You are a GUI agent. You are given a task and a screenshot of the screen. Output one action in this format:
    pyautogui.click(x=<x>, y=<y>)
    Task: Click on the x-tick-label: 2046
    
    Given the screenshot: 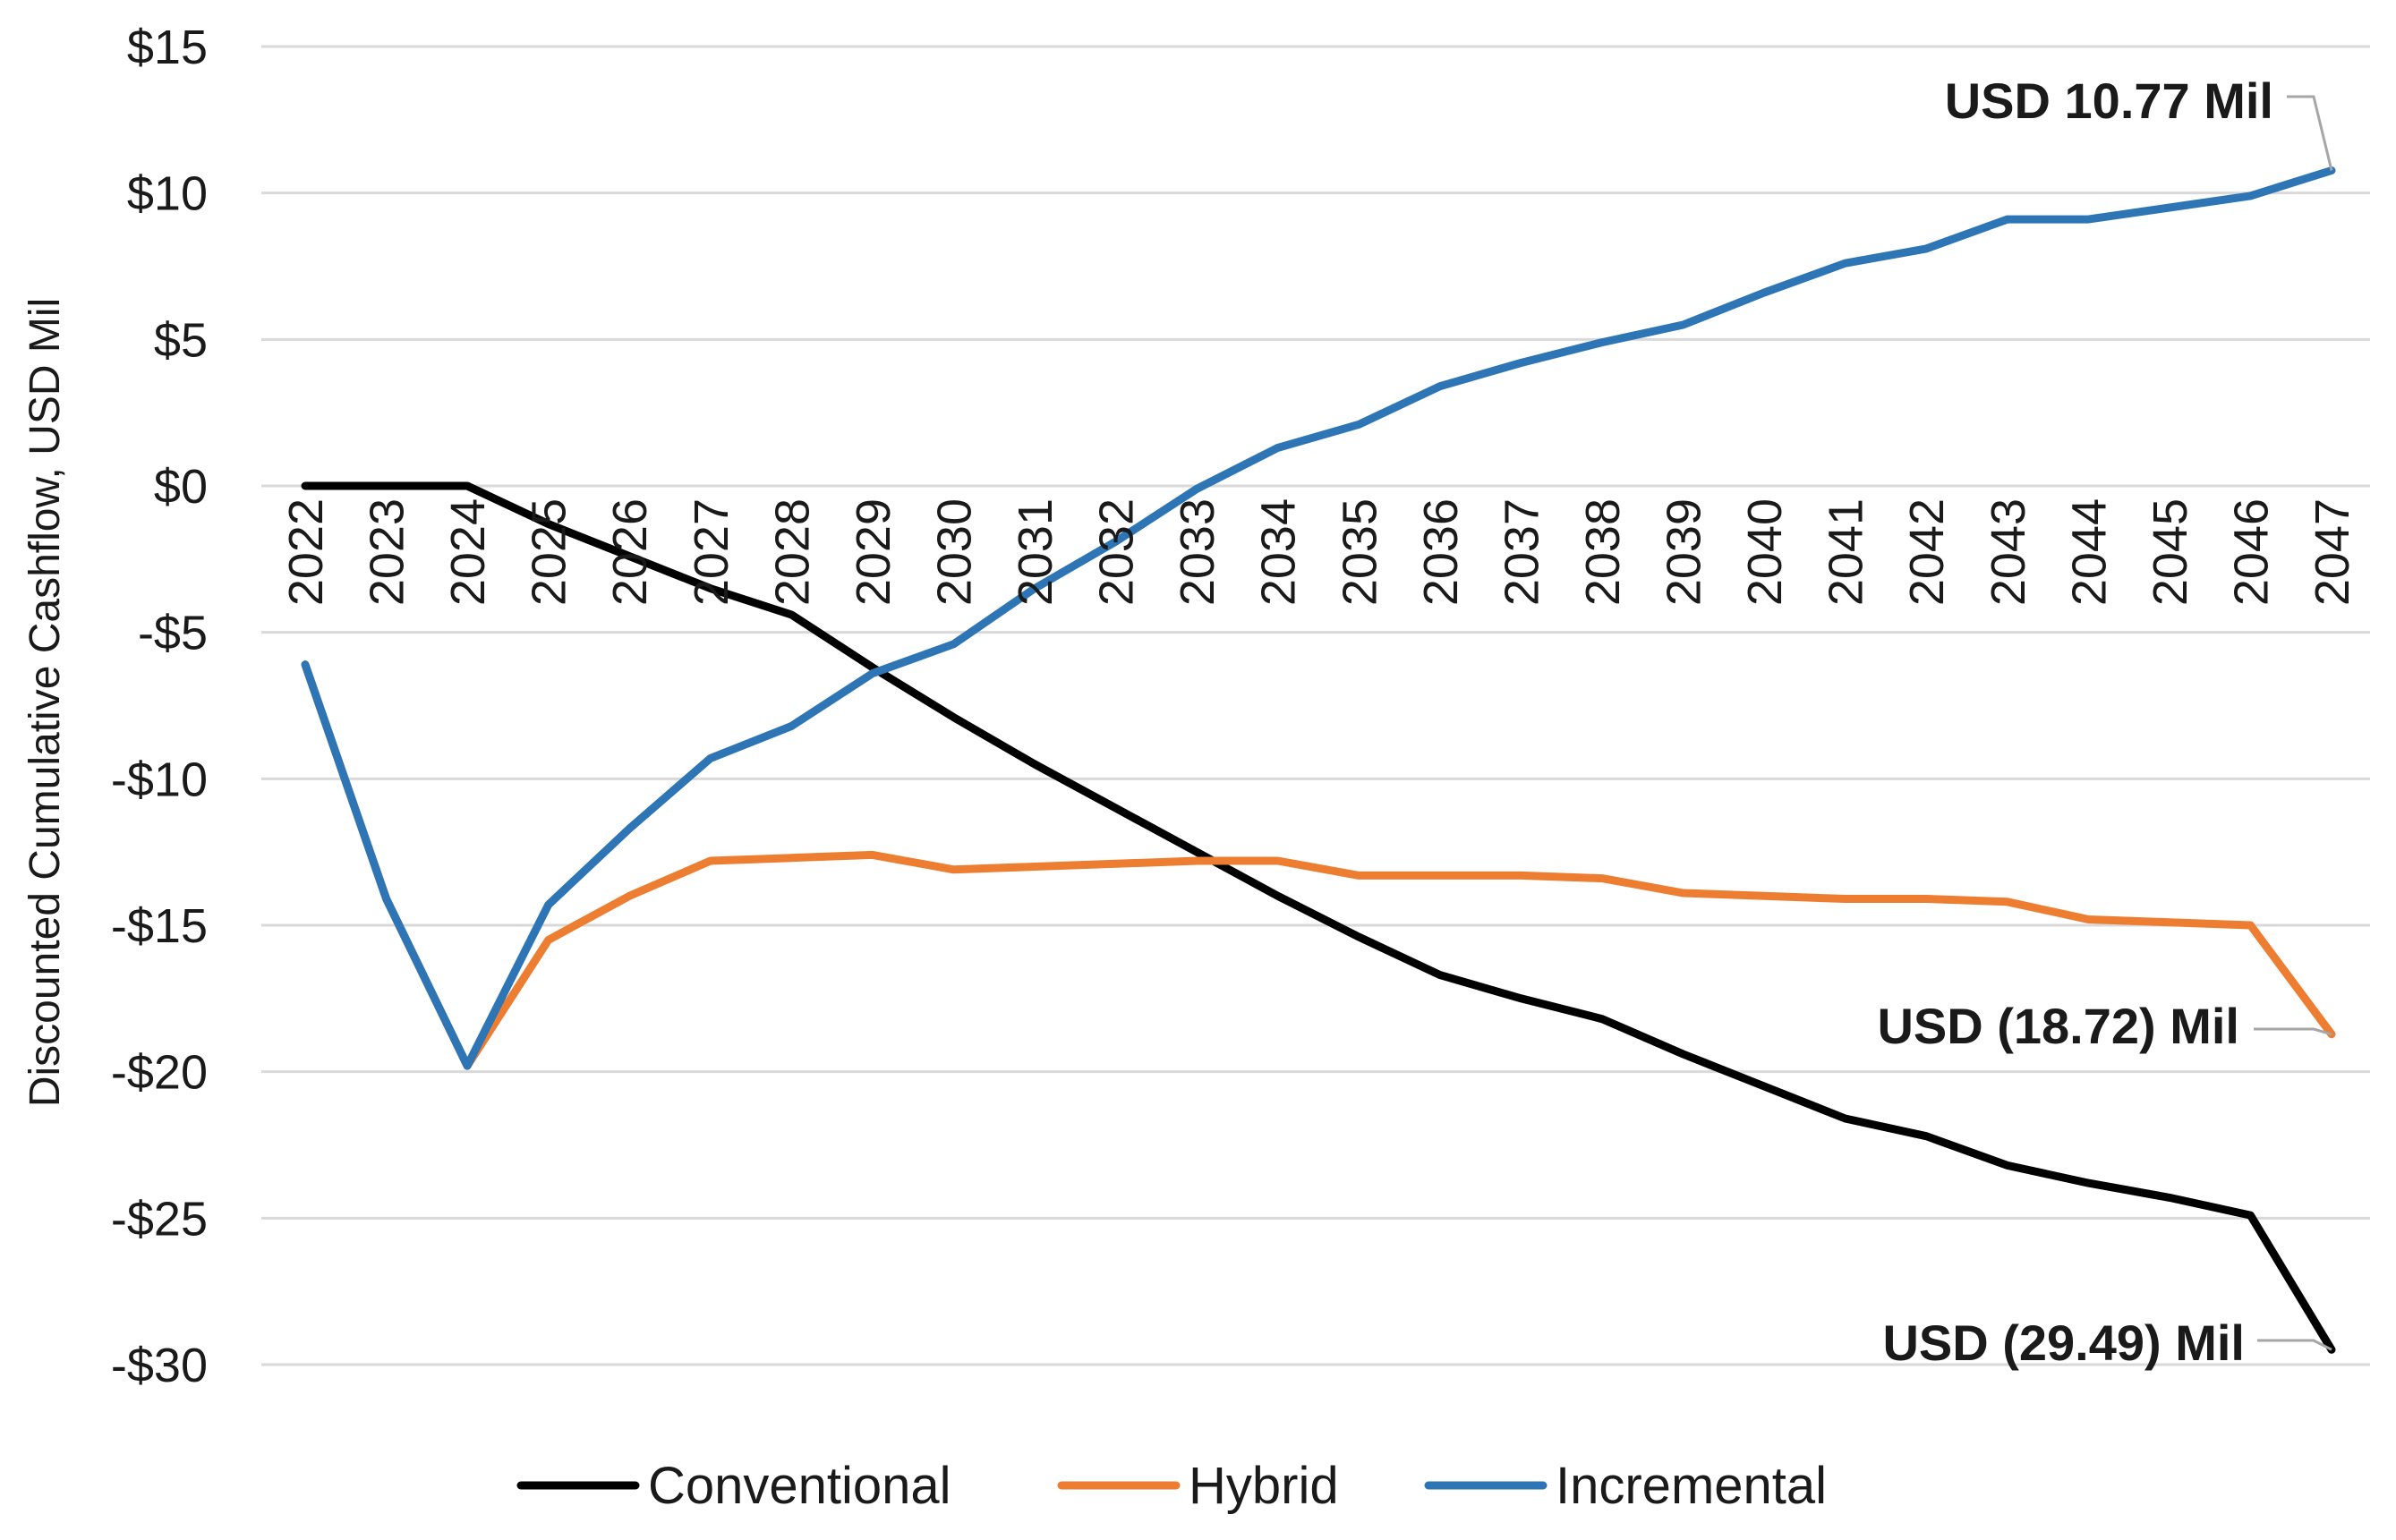 What is the action you would take?
    pyautogui.click(x=2251, y=552)
    